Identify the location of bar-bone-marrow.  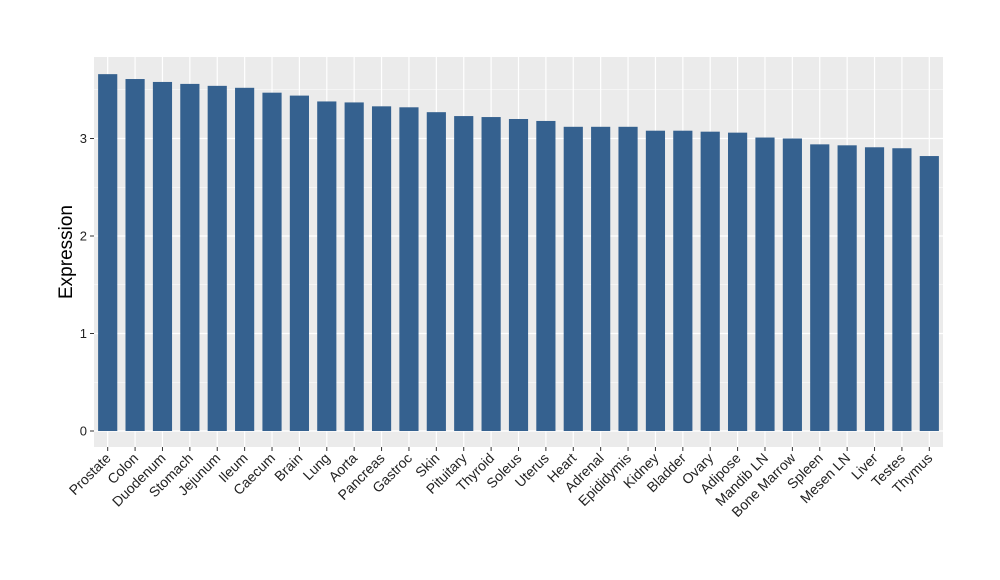
(792, 284).